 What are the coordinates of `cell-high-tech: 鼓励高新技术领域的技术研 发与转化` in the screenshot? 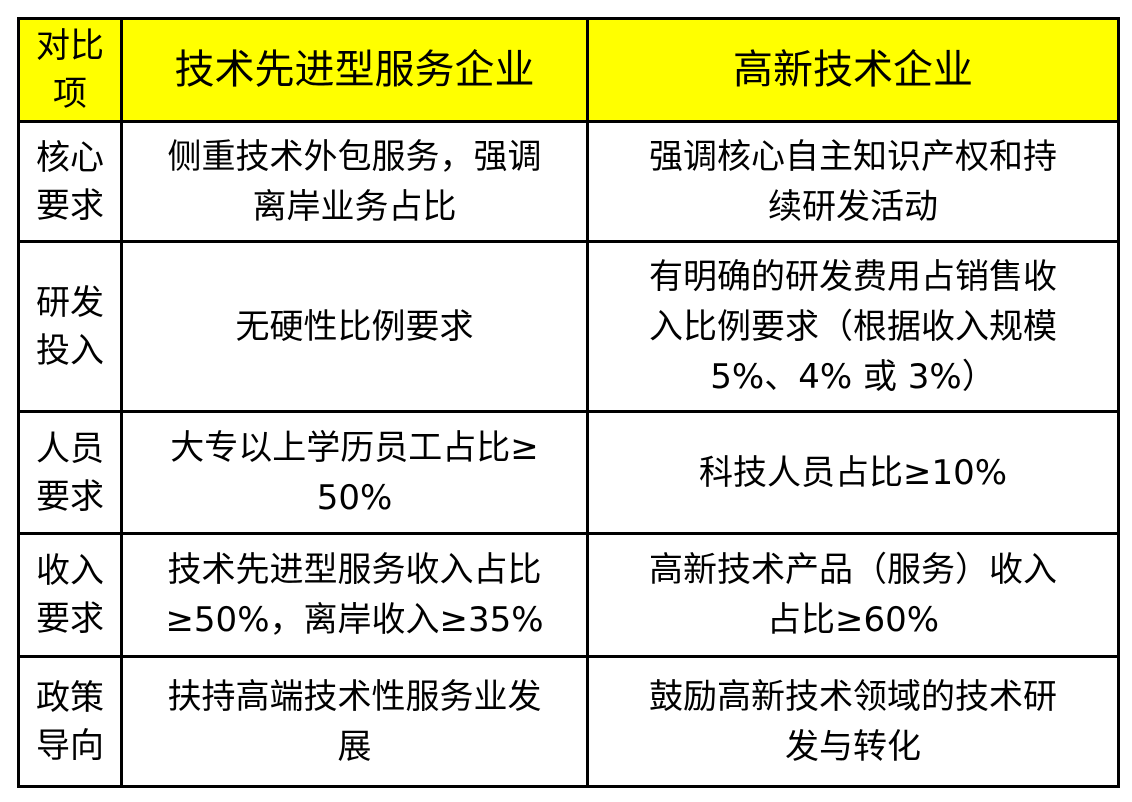 It's located at (853, 721).